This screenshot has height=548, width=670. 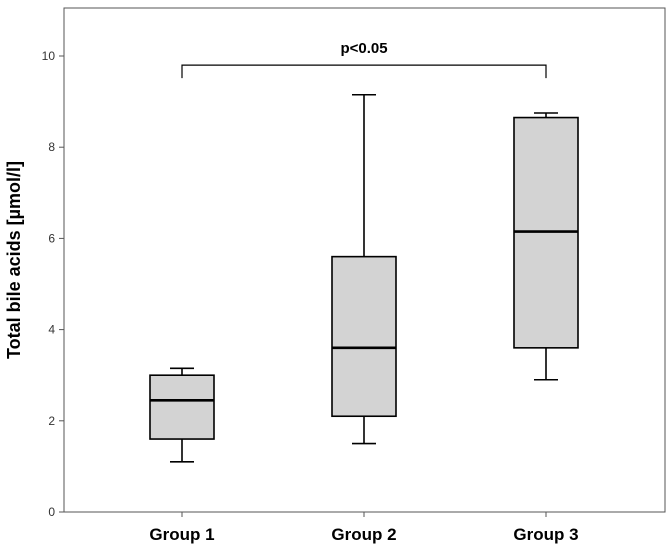 I want to click on x-category-label: Group 3, so click(x=545, y=534).